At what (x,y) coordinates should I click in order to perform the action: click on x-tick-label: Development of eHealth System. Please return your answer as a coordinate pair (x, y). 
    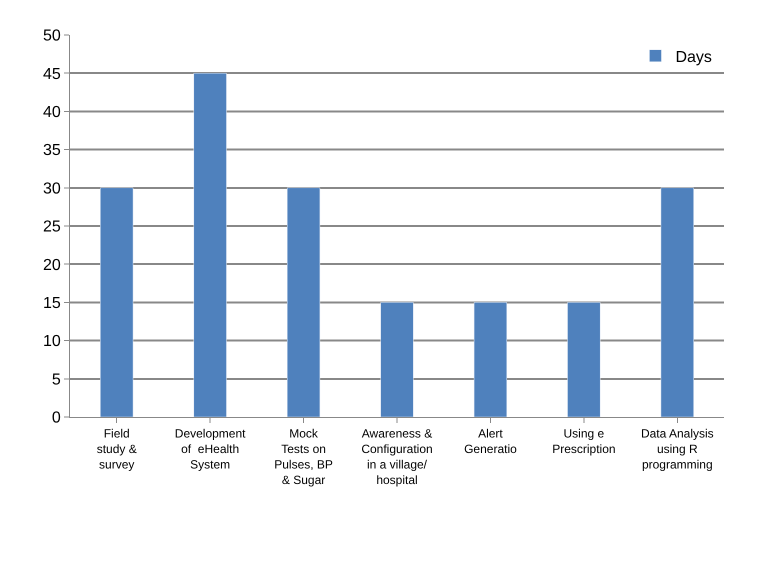
    Looking at the image, I should click on (210, 449).